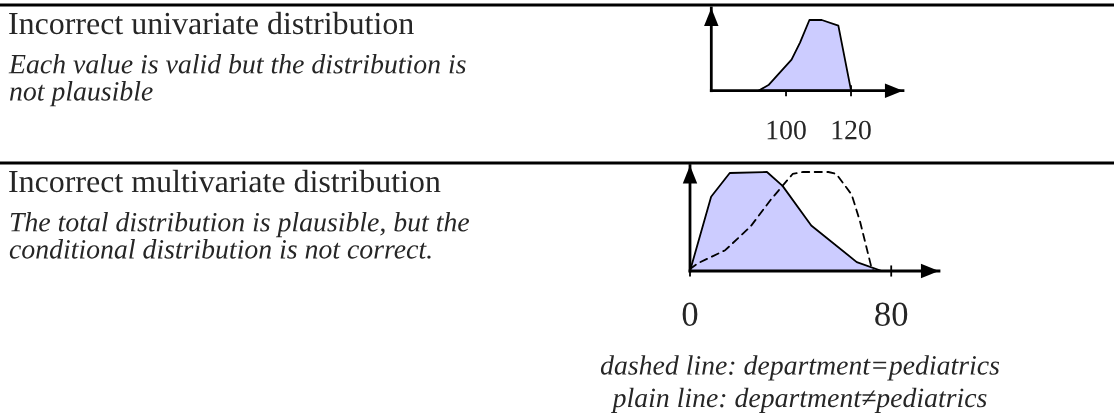 The image size is (1114, 418). Describe the element at coordinates (690, 314) in the screenshot. I see `x-tick-label: 0` at that location.